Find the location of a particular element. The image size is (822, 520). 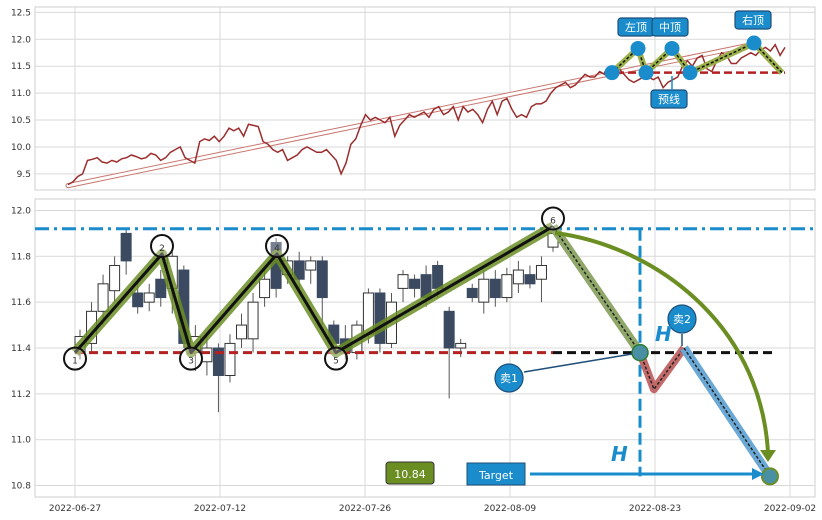

target-badge-box is located at coordinates (496, 474).